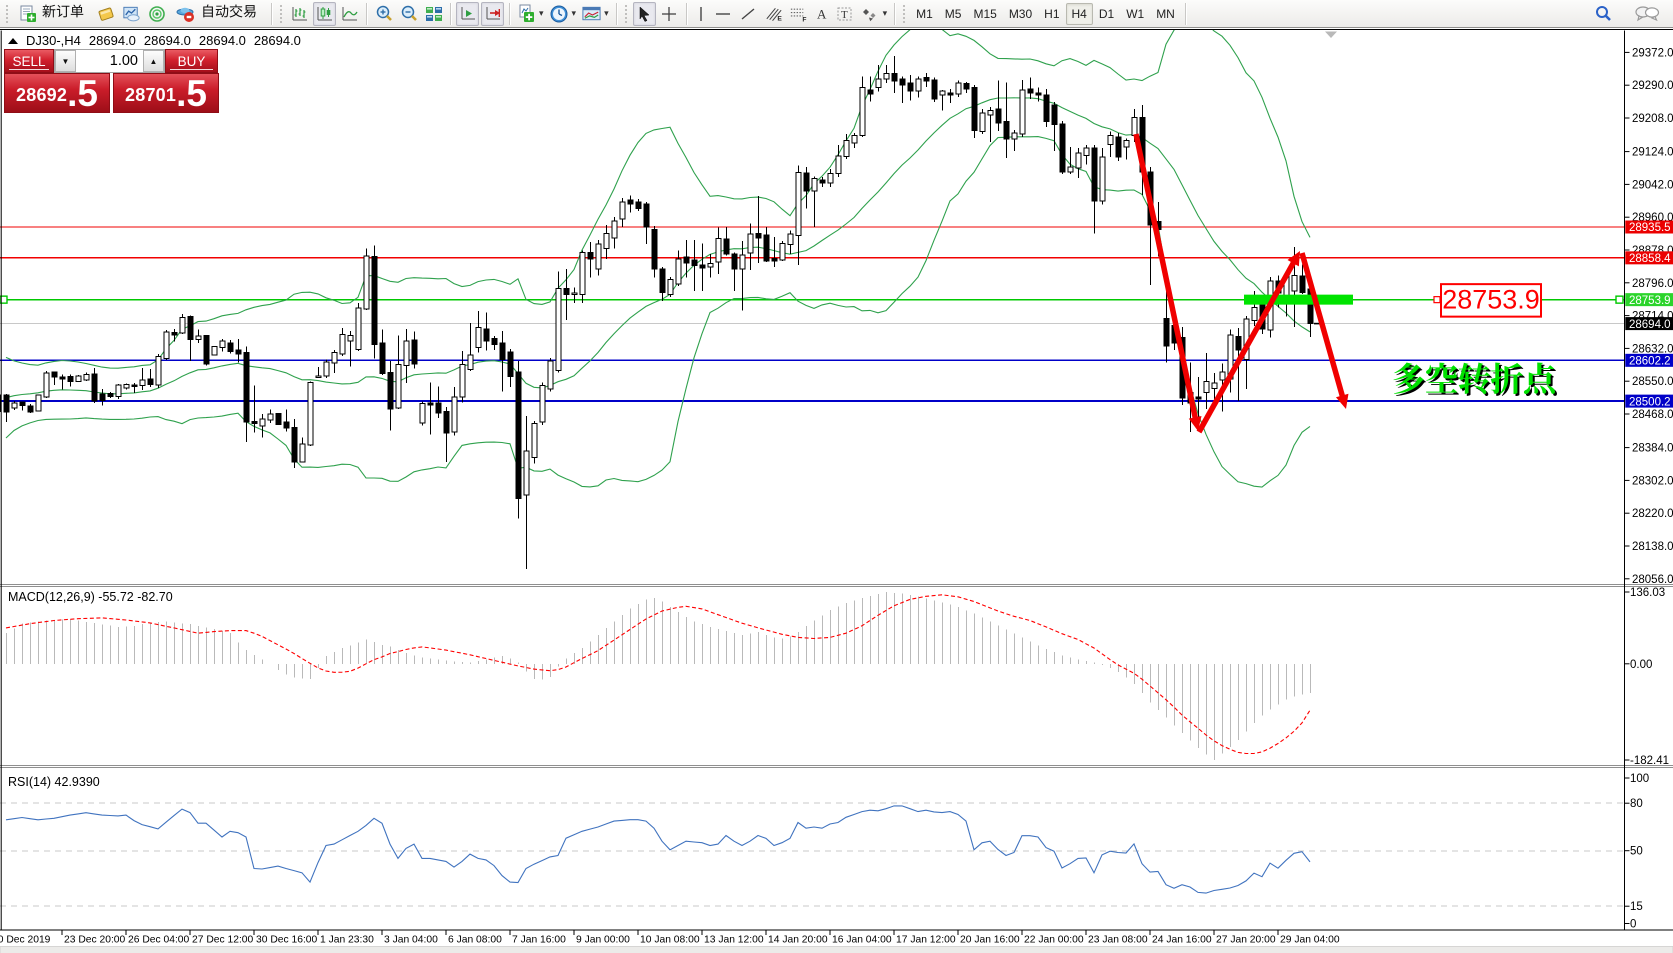  Describe the element at coordinates (773, 14) in the screenshot. I see `equidistant-channel-icon: E` at that location.